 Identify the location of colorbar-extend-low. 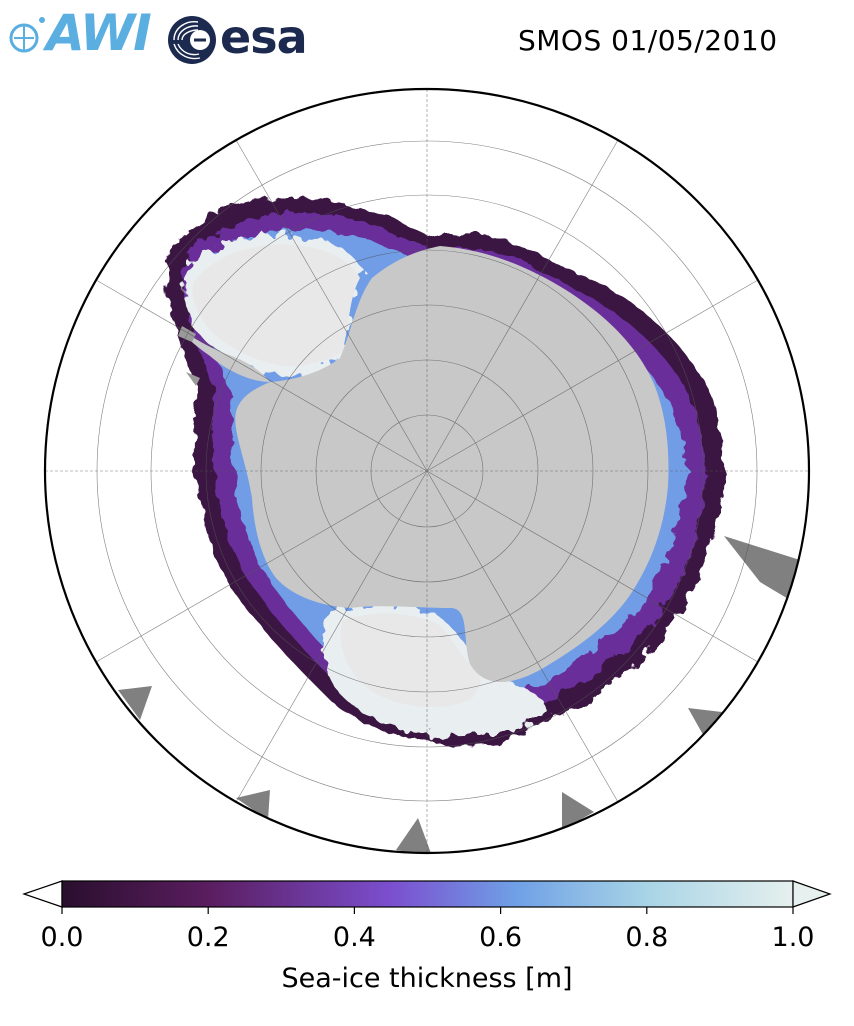
(42, 894).